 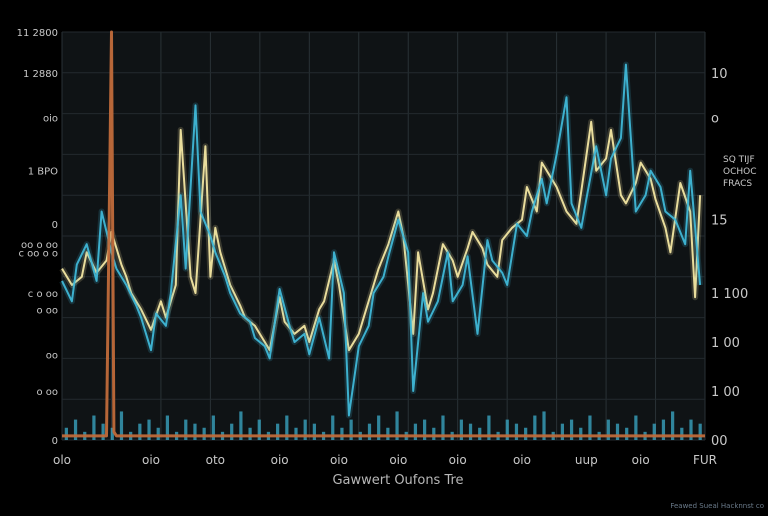 What do you see at coordinates (52, 355) in the screenshot?
I see `y-tick-label-left: oo` at bounding box center [52, 355].